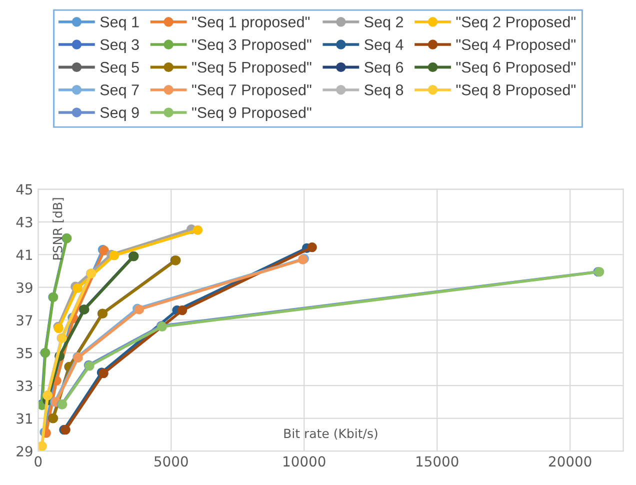 Image resolution: width=636 pixels, height=485 pixels. I want to click on y-axis-title: PSNR [dB], so click(58, 229).